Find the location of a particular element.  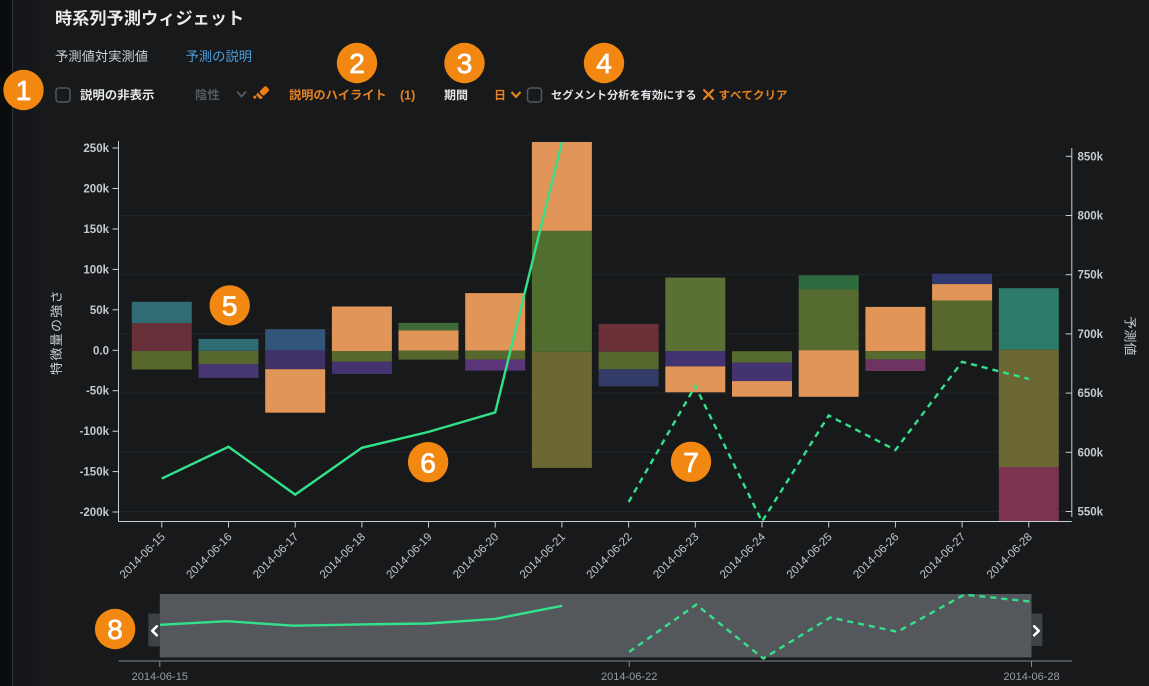

svg-text: 1 is located at coordinates (24, 90).